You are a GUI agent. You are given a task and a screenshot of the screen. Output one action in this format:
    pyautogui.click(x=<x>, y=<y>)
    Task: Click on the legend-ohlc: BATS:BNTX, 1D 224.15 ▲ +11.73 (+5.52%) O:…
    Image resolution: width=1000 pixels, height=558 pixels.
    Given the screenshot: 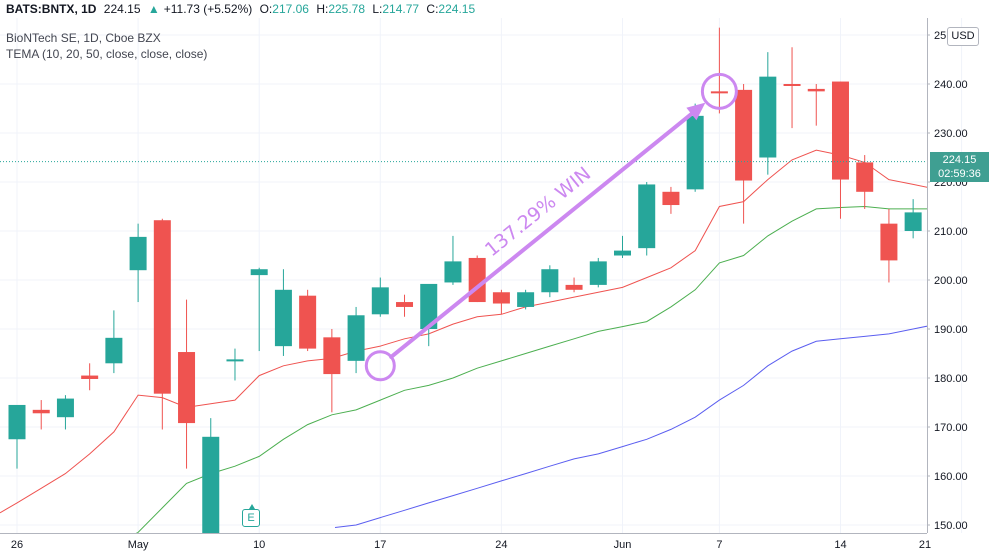 What is the action you would take?
    pyautogui.click(x=242, y=9)
    